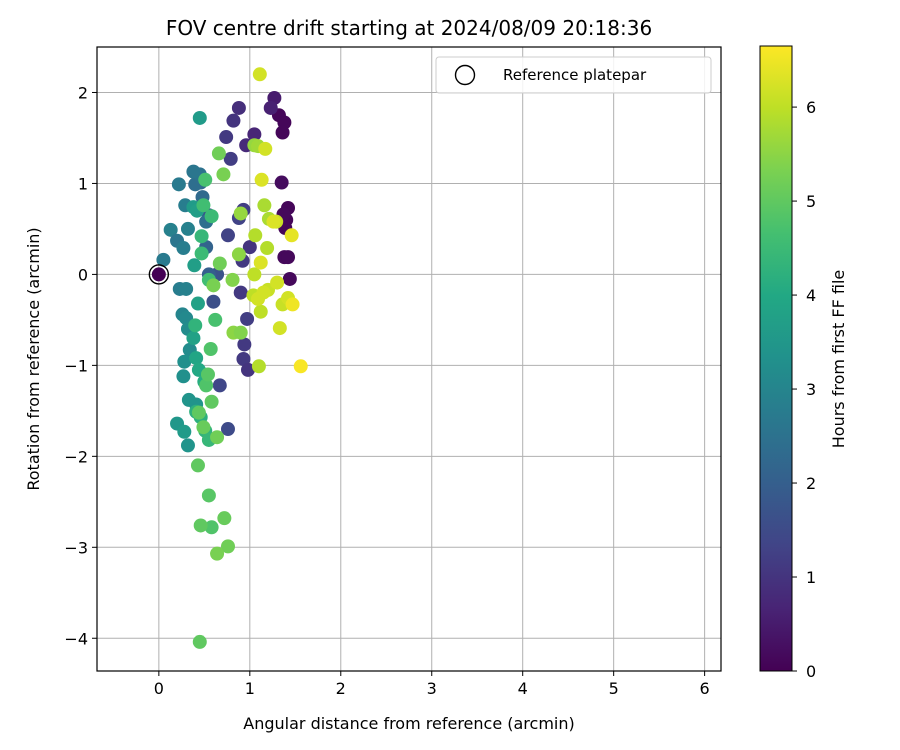  I want to click on y-tick-label: −4, so click(76, 638).